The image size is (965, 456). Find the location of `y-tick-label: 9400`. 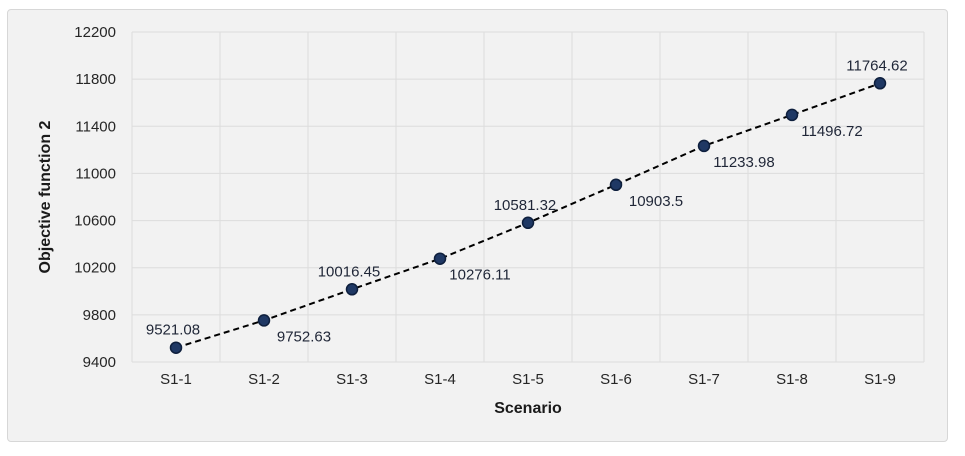

y-tick-label: 9400 is located at coordinates (99, 362).